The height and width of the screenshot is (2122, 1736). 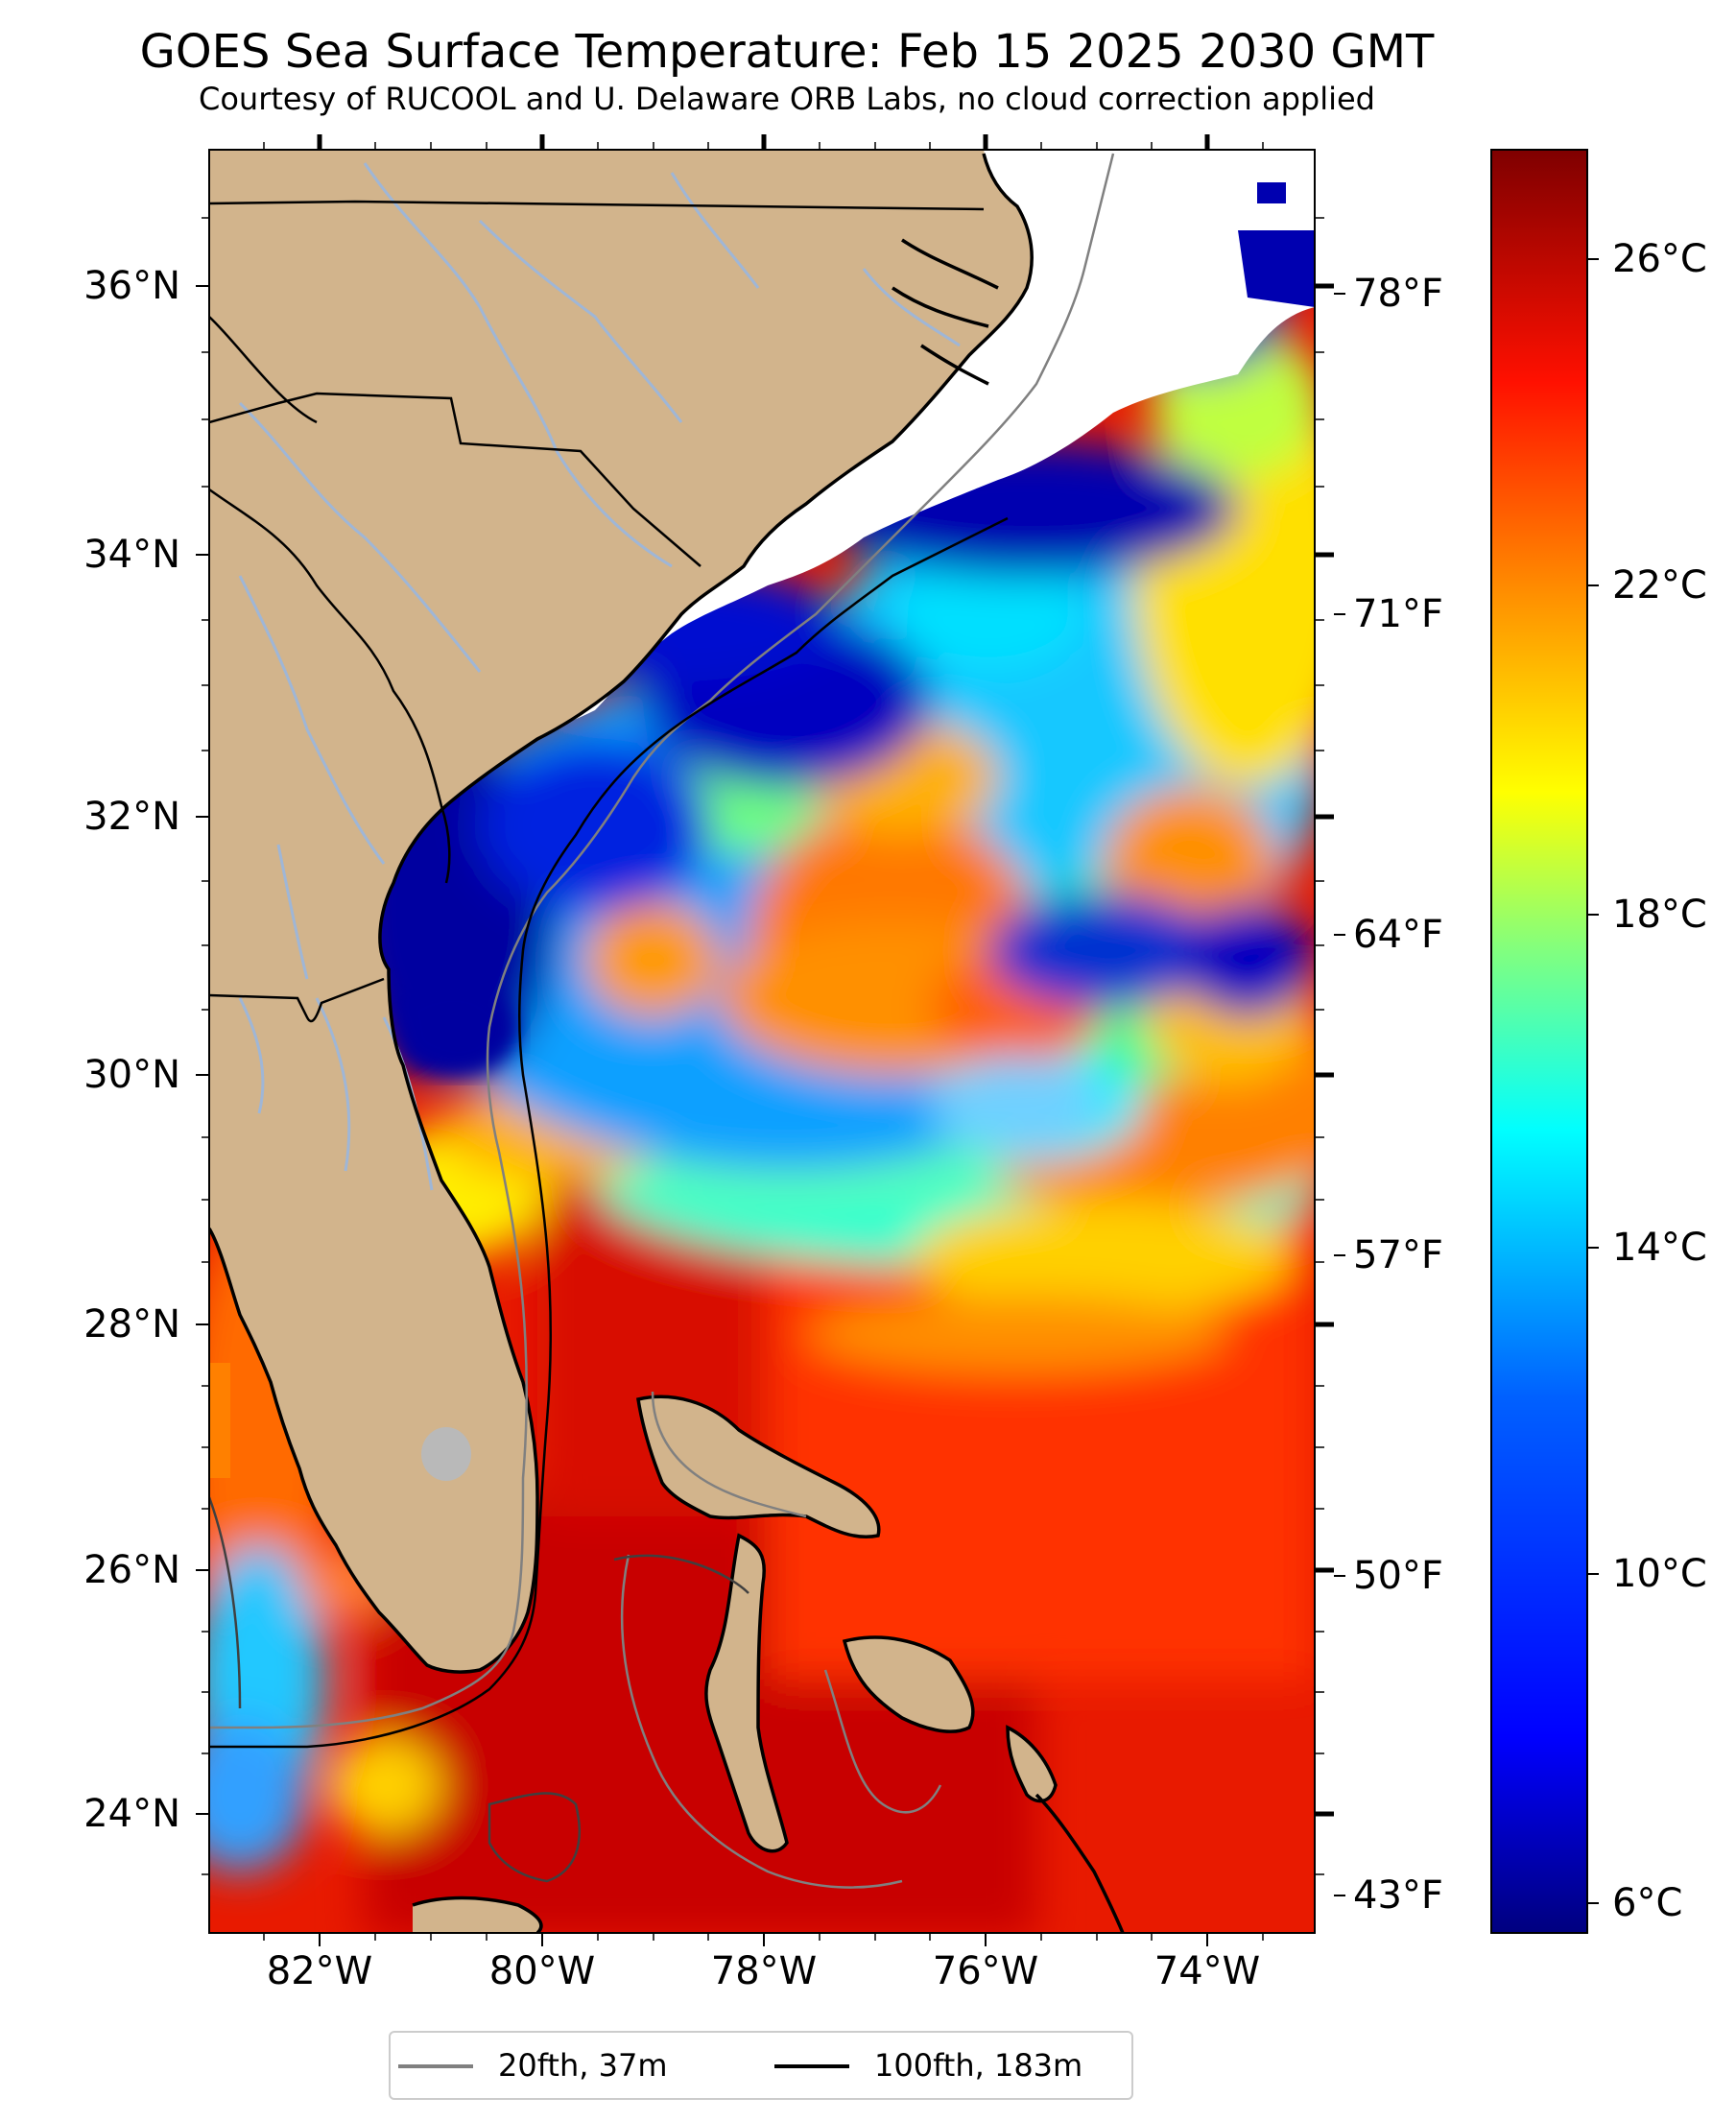 I want to click on colorbar-label-10c: 10°C, so click(x=1659, y=1574).